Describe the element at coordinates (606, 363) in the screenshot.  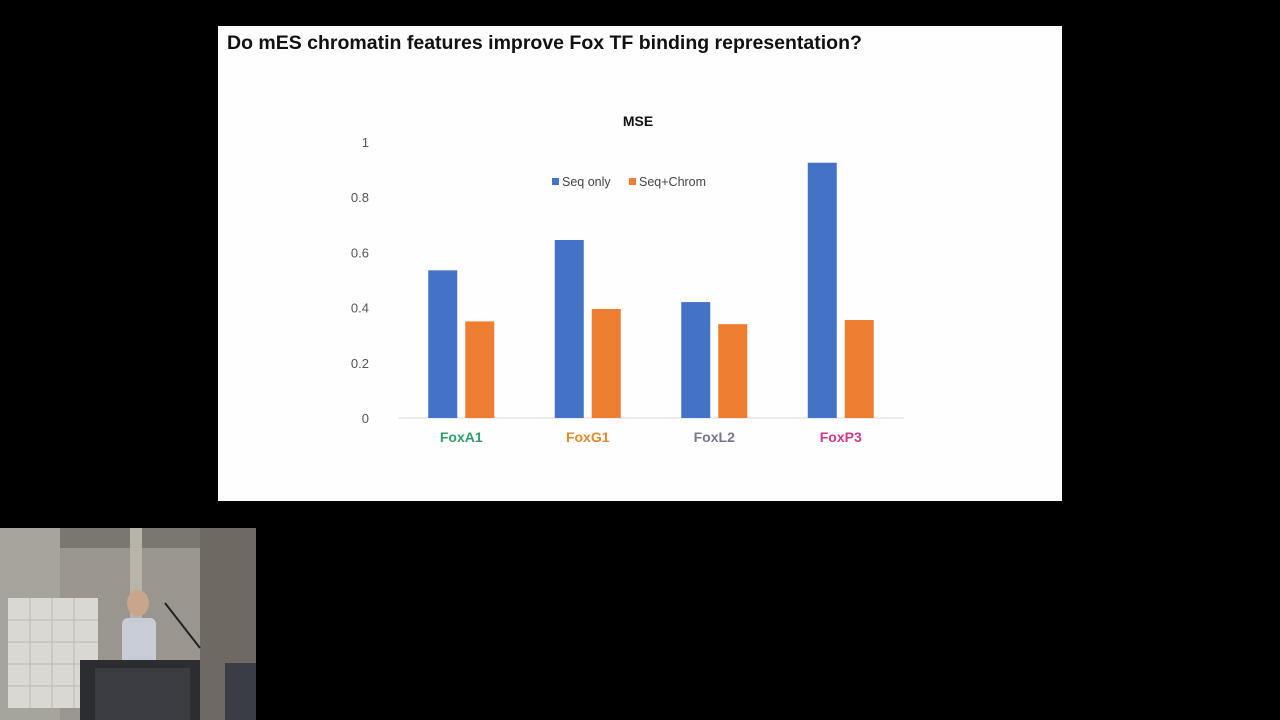
I see `bar-foxg1-seq-chrom` at that location.